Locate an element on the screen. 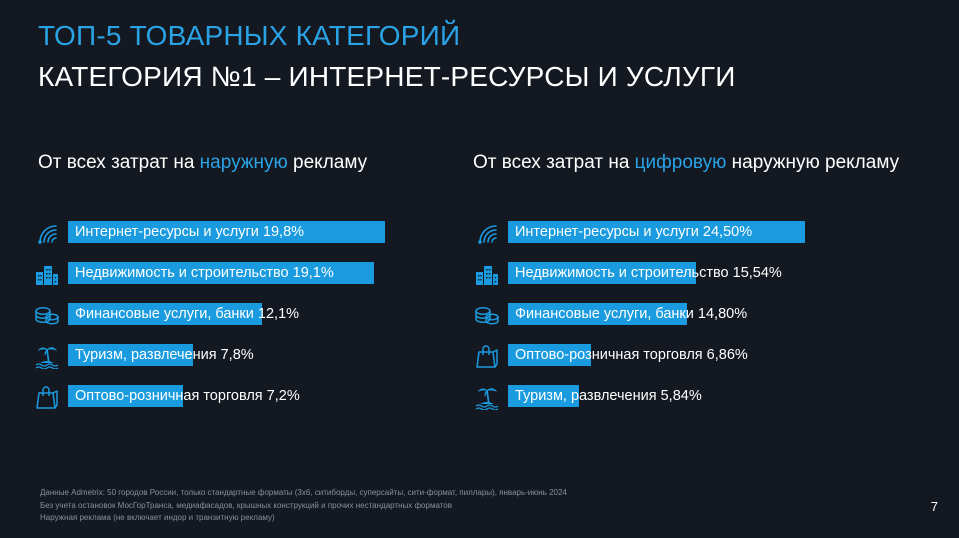 The image size is (959, 538). bar-label: Туризм, развлечения 7,8% is located at coordinates (164, 355).